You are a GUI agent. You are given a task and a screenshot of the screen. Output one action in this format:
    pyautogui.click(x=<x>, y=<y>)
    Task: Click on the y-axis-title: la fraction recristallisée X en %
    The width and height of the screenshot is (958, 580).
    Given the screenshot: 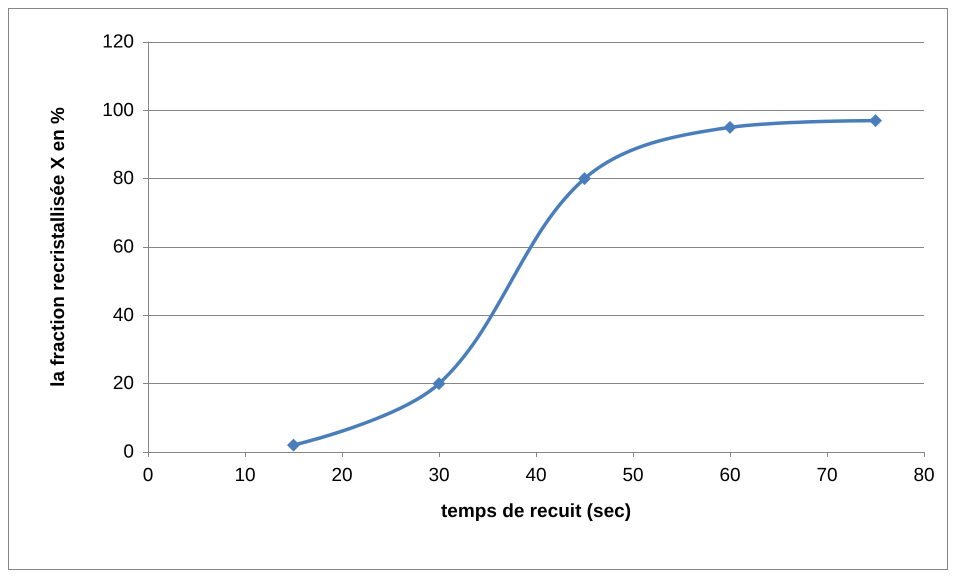 What is the action you would take?
    pyautogui.click(x=58, y=246)
    